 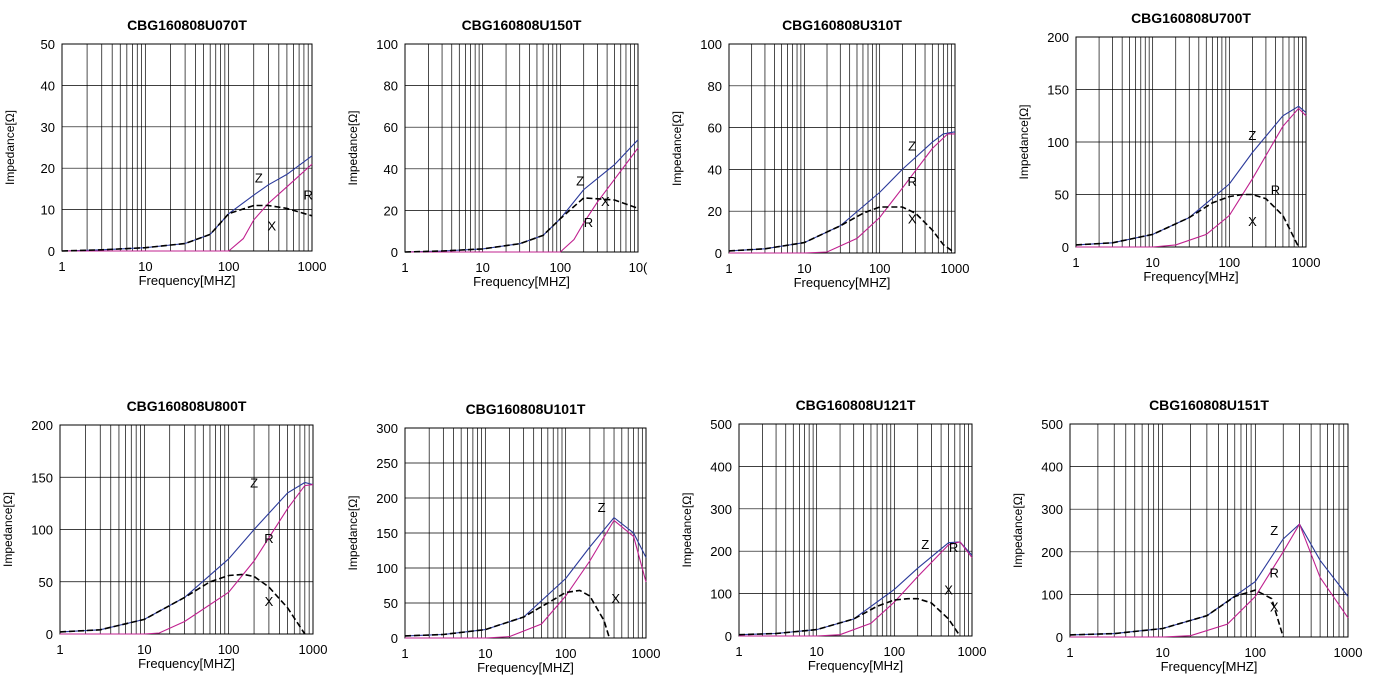 What do you see at coordinates (48, 127) in the screenshot?
I see `y-tick-label: 30` at bounding box center [48, 127].